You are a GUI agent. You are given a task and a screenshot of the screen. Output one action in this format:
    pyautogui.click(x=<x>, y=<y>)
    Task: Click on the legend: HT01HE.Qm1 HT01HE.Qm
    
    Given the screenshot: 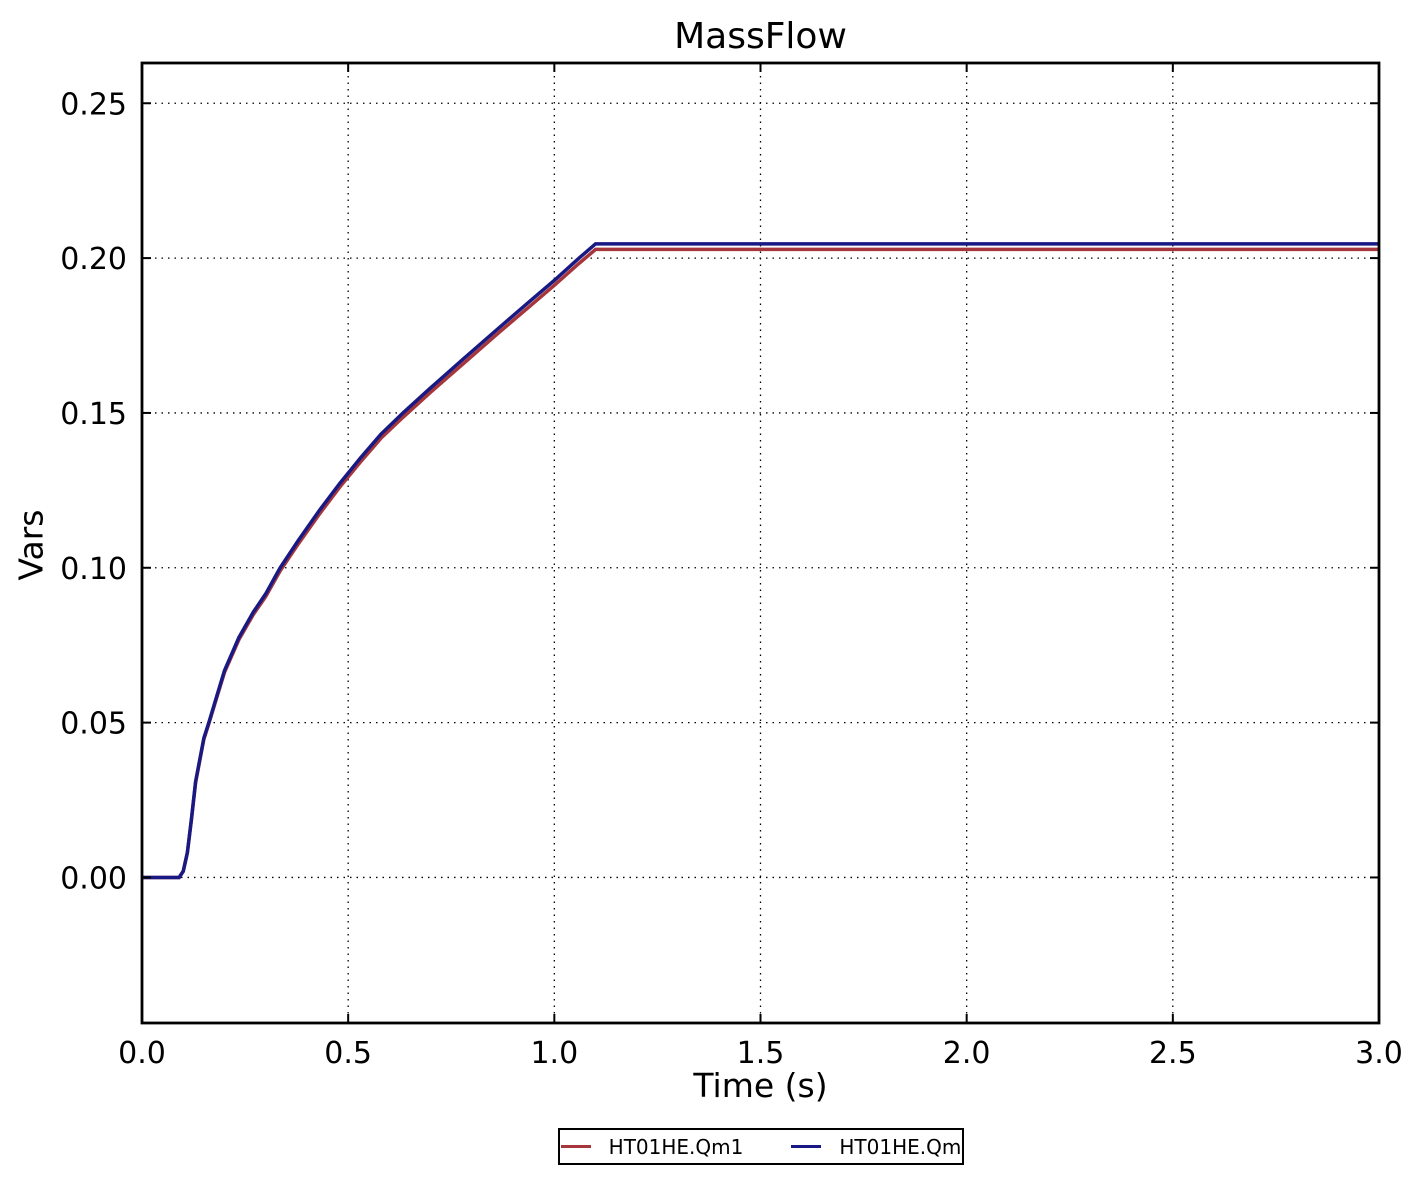 What is the action you would take?
    pyautogui.click(x=761, y=1146)
    